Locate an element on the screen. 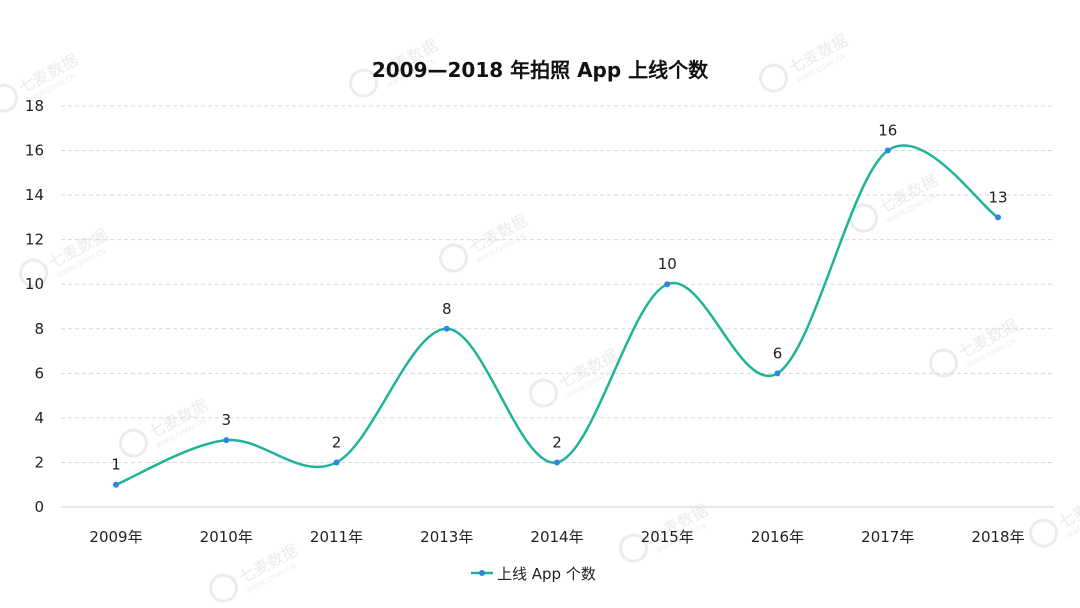  x-tick-label: 2011年 is located at coordinates (336, 537).